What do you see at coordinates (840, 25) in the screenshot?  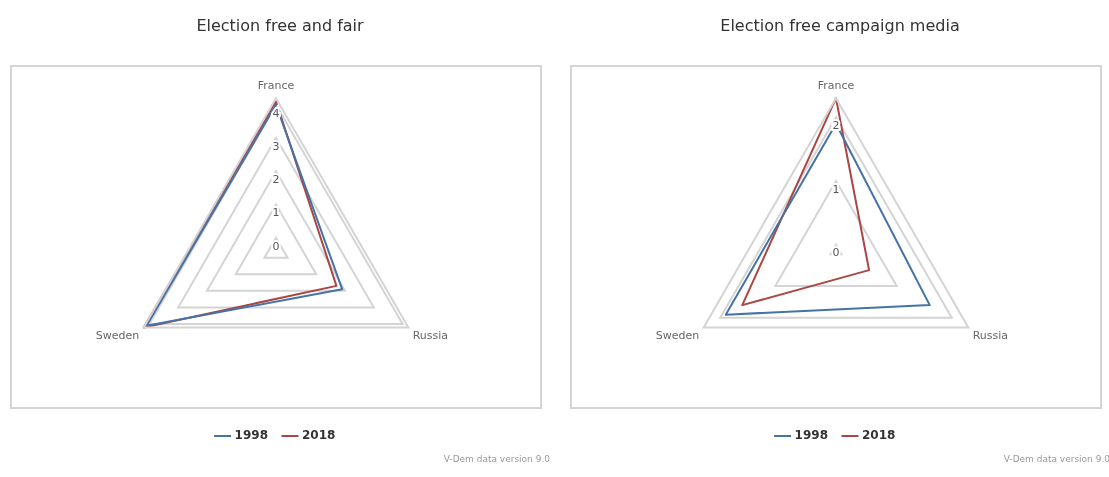 I see `chart-title: Election free campaign media` at bounding box center [840, 25].